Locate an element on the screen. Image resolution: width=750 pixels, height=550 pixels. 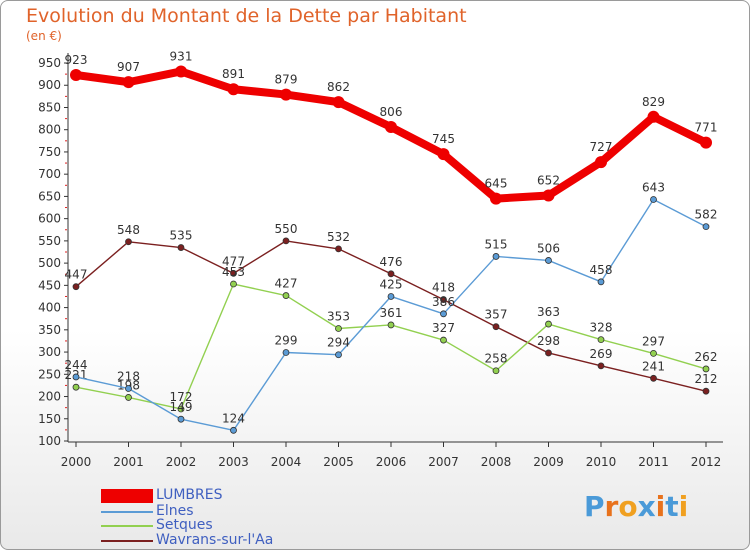
point-elnes-2003 is located at coordinates (233, 430).